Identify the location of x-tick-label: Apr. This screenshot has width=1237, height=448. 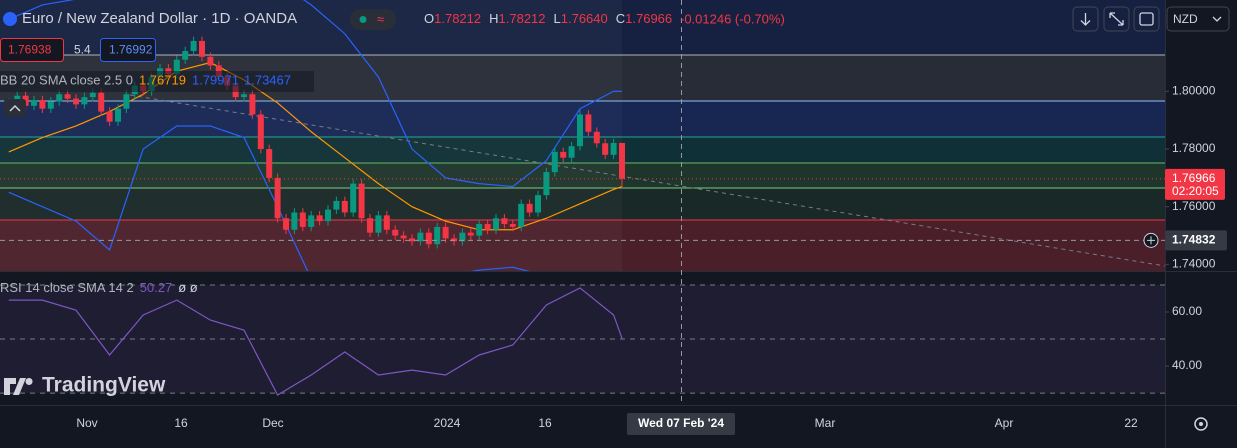
(1004, 423).